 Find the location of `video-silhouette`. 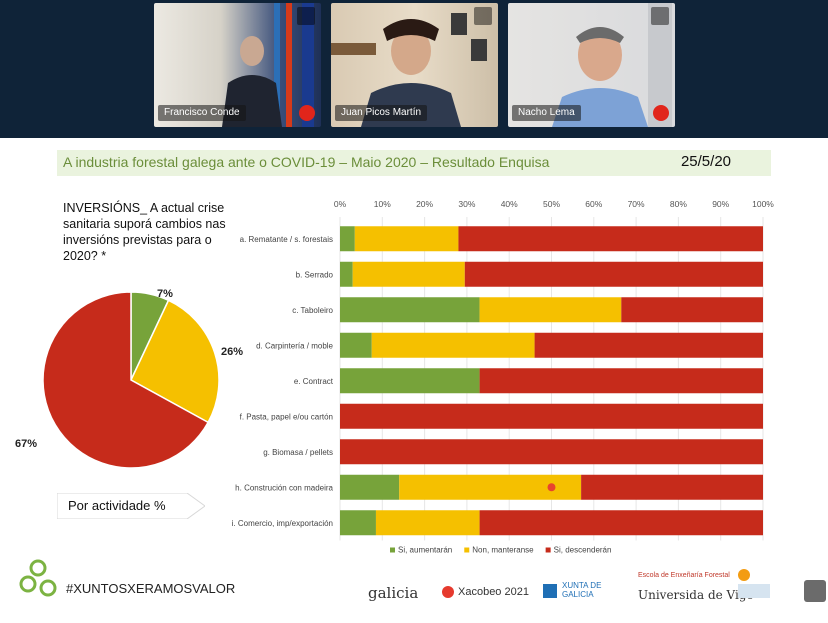

video-silhouette is located at coordinates (268, 65).